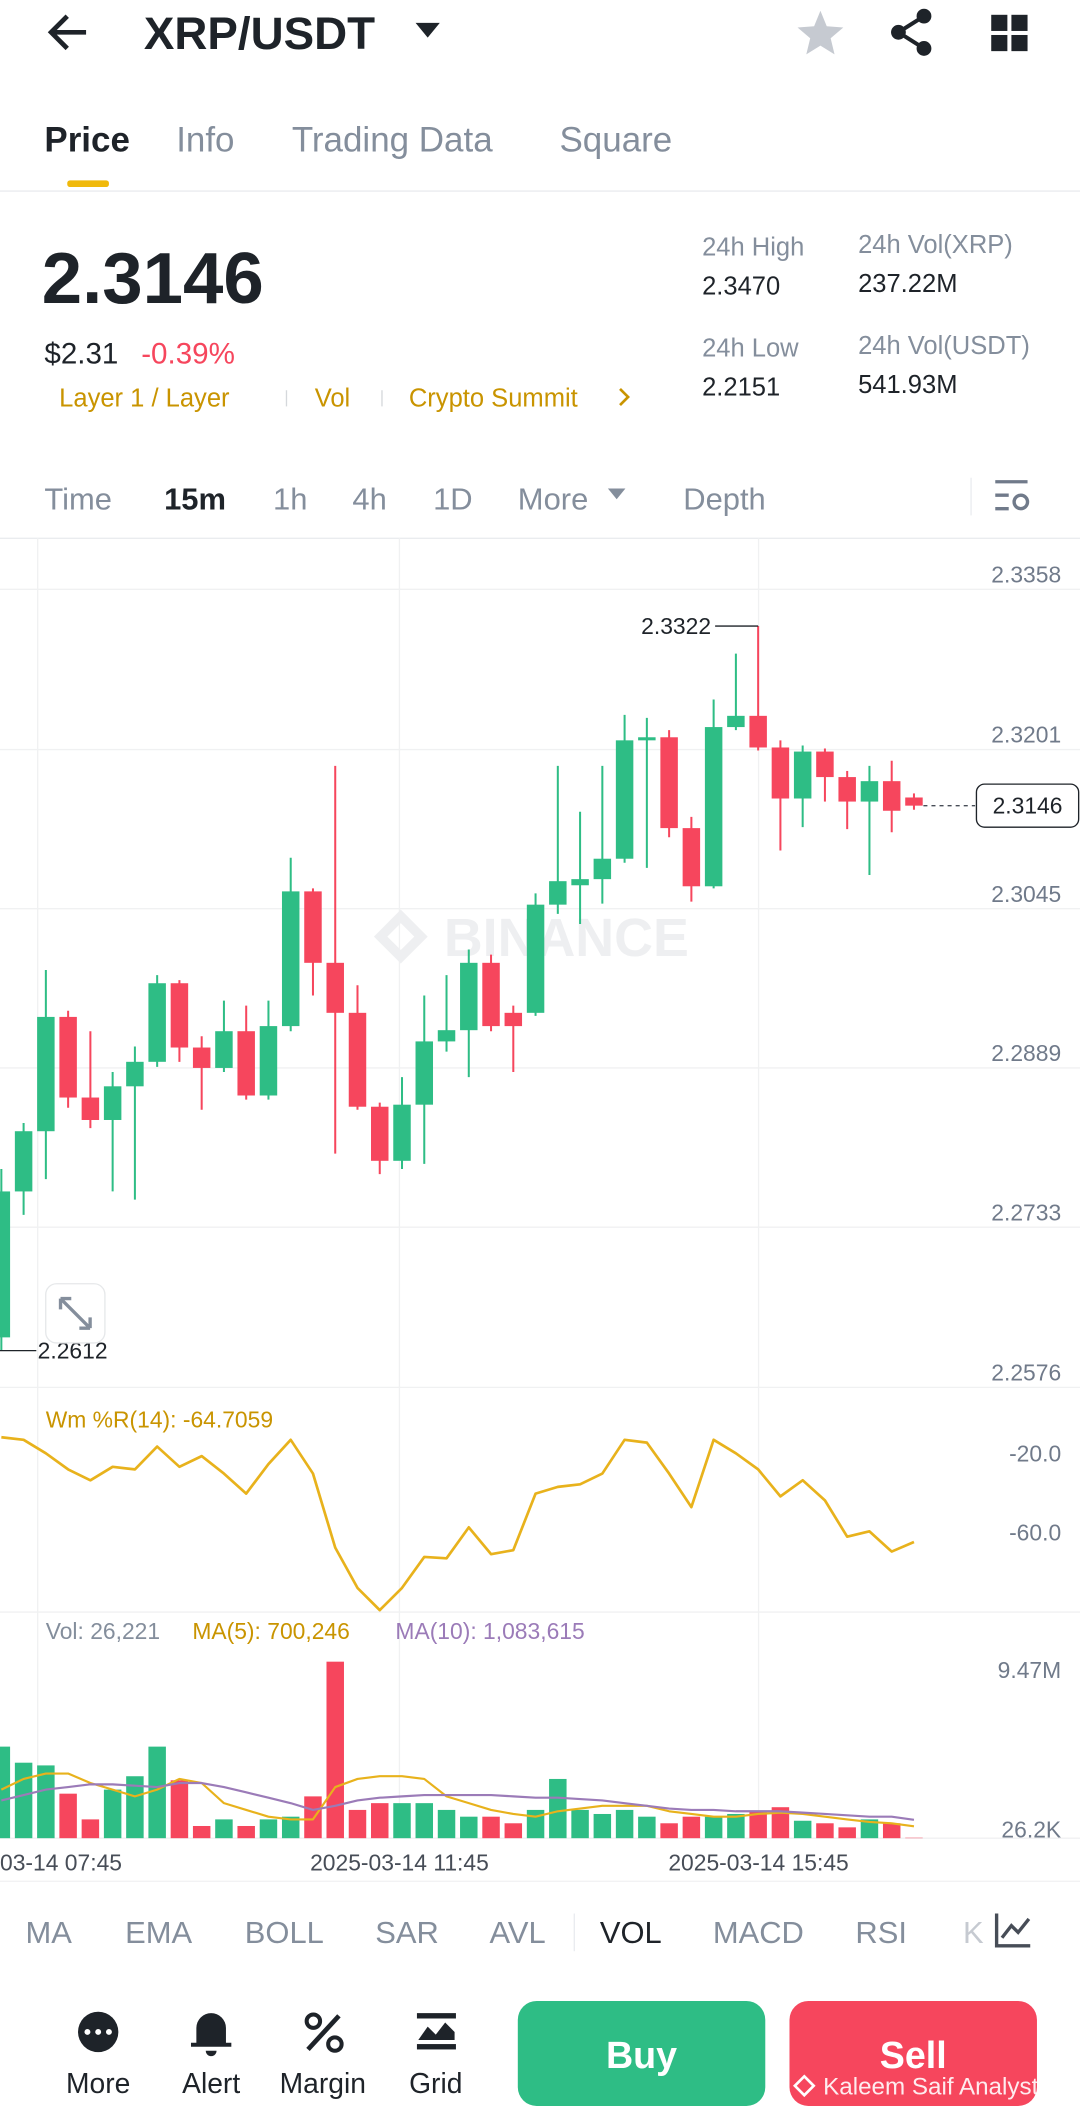  What do you see at coordinates (392, 139) in the screenshot?
I see `tab: Trading Data` at bounding box center [392, 139].